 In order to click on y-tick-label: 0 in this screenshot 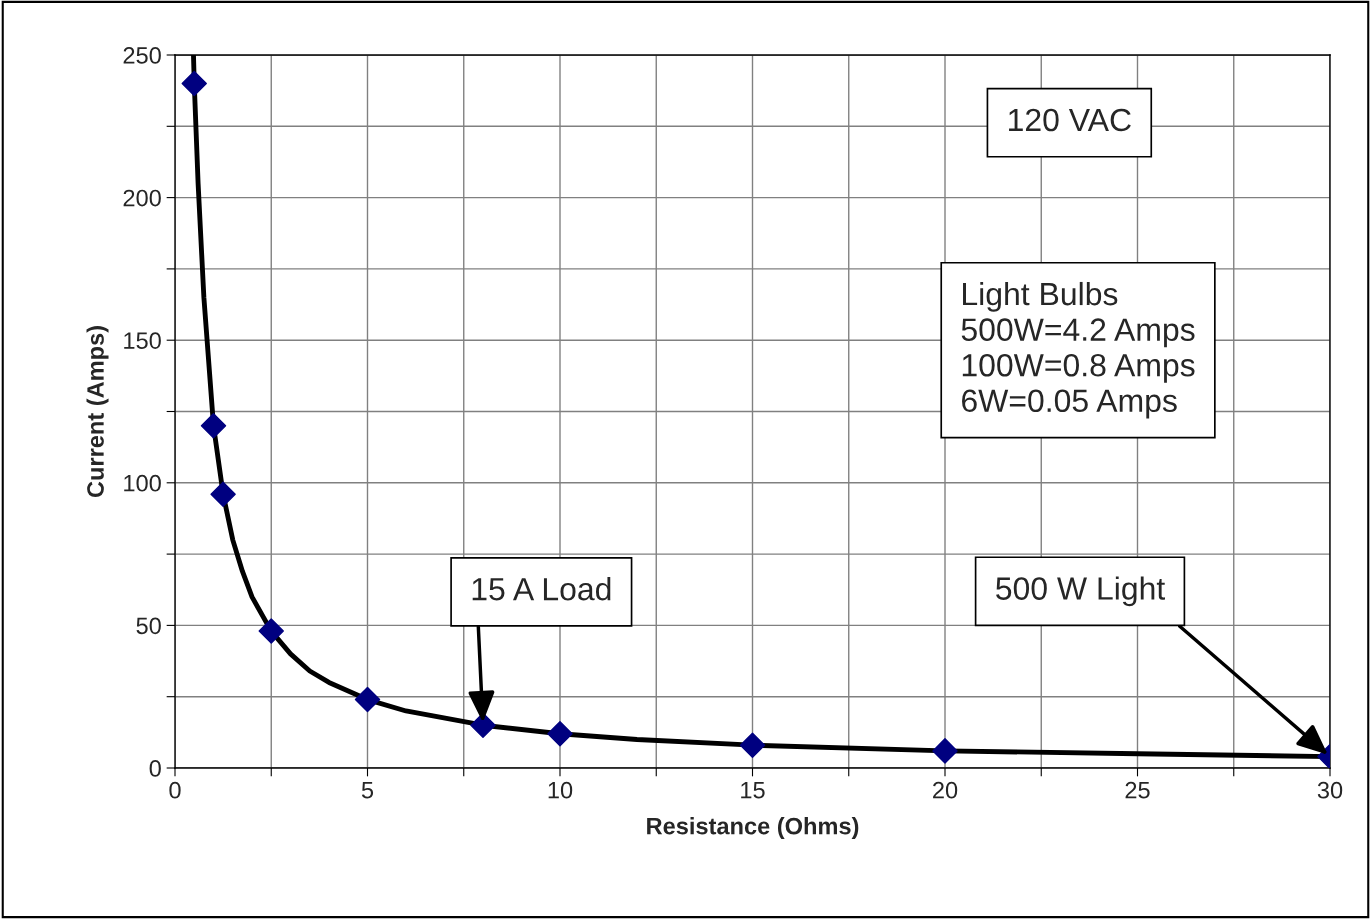, I will do `click(155, 768)`.